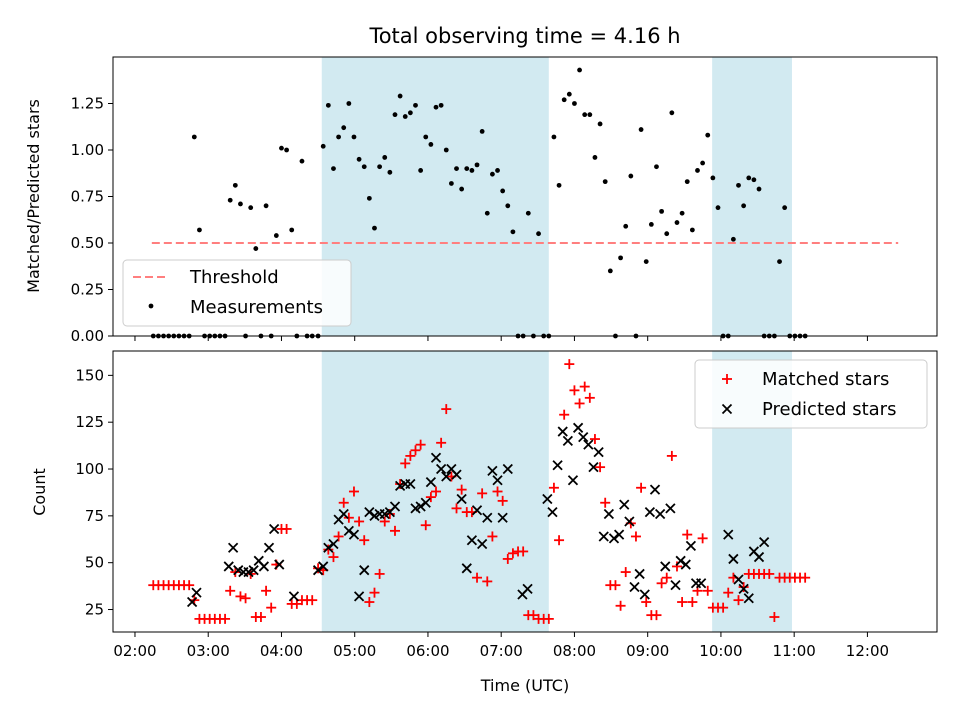  Describe the element at coordinates (94, 610) in the screenshot. I see `y-tick-label: 25` at that location.